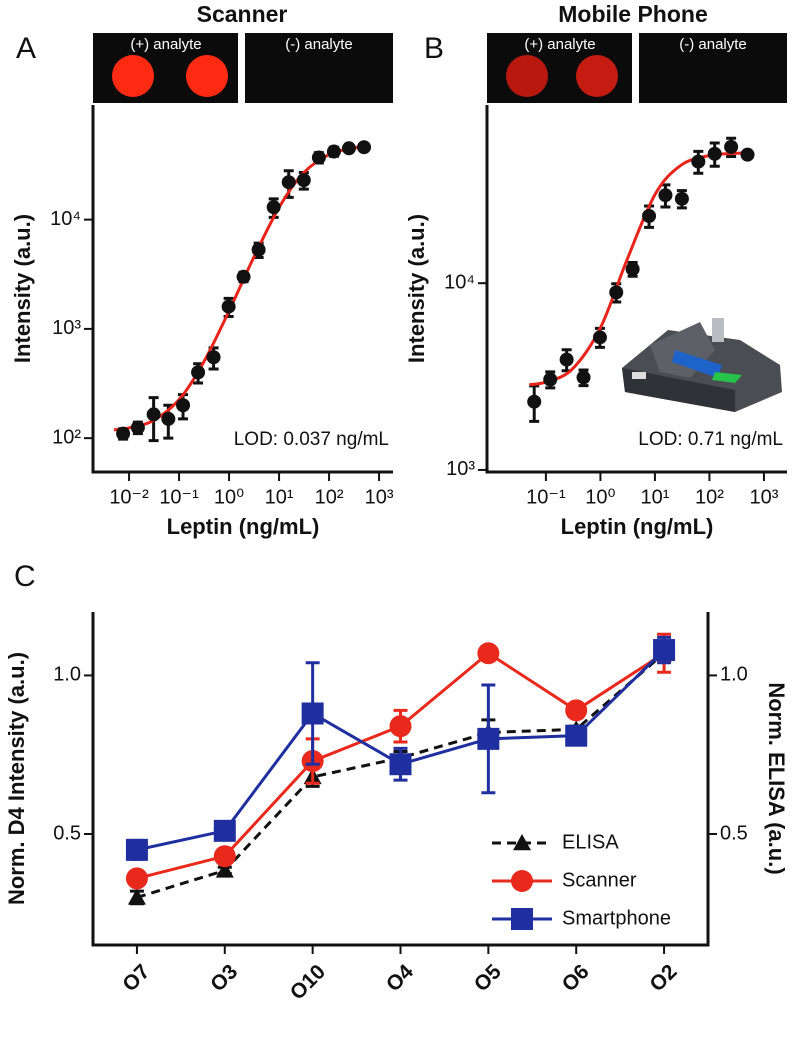 The width and height of the screenshot is (793, 1037). I want to click on device-image, so click(702, 365).